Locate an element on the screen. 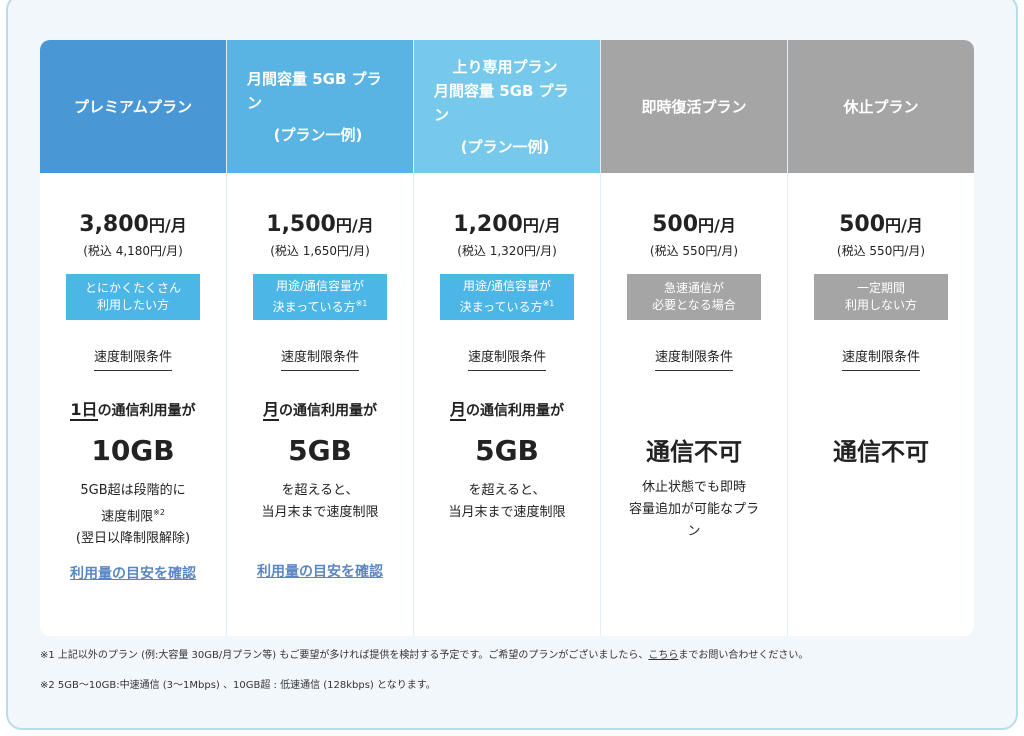 The image size is (1024, 736). footnote-1-text-end: までお問い合わせください。 is located at coordinates (743, 655).